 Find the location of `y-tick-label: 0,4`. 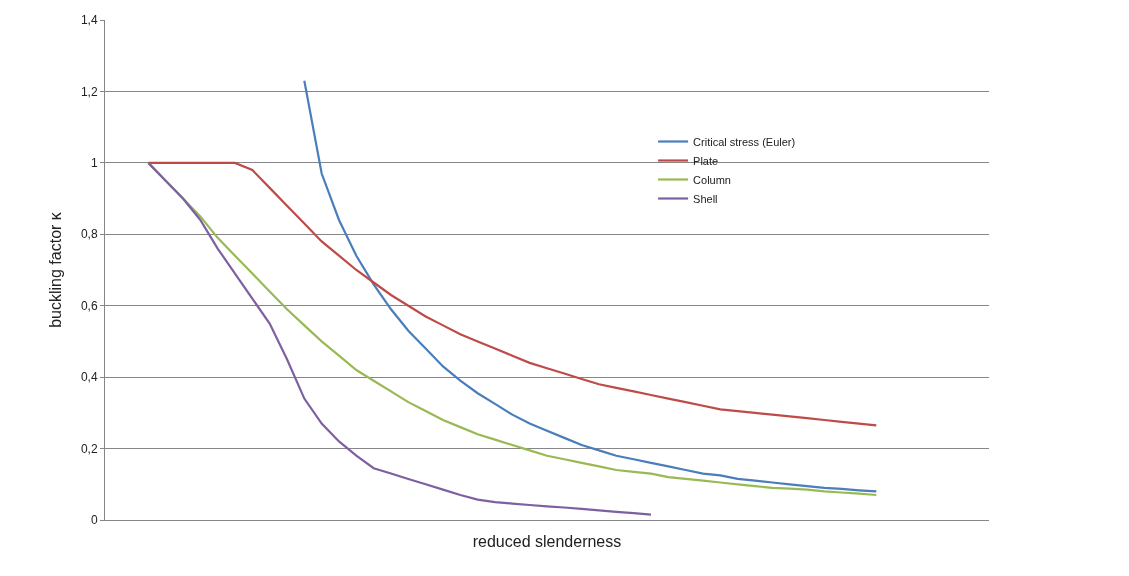

y-tick-label: 0,4 is located at coordinates (89, 377).